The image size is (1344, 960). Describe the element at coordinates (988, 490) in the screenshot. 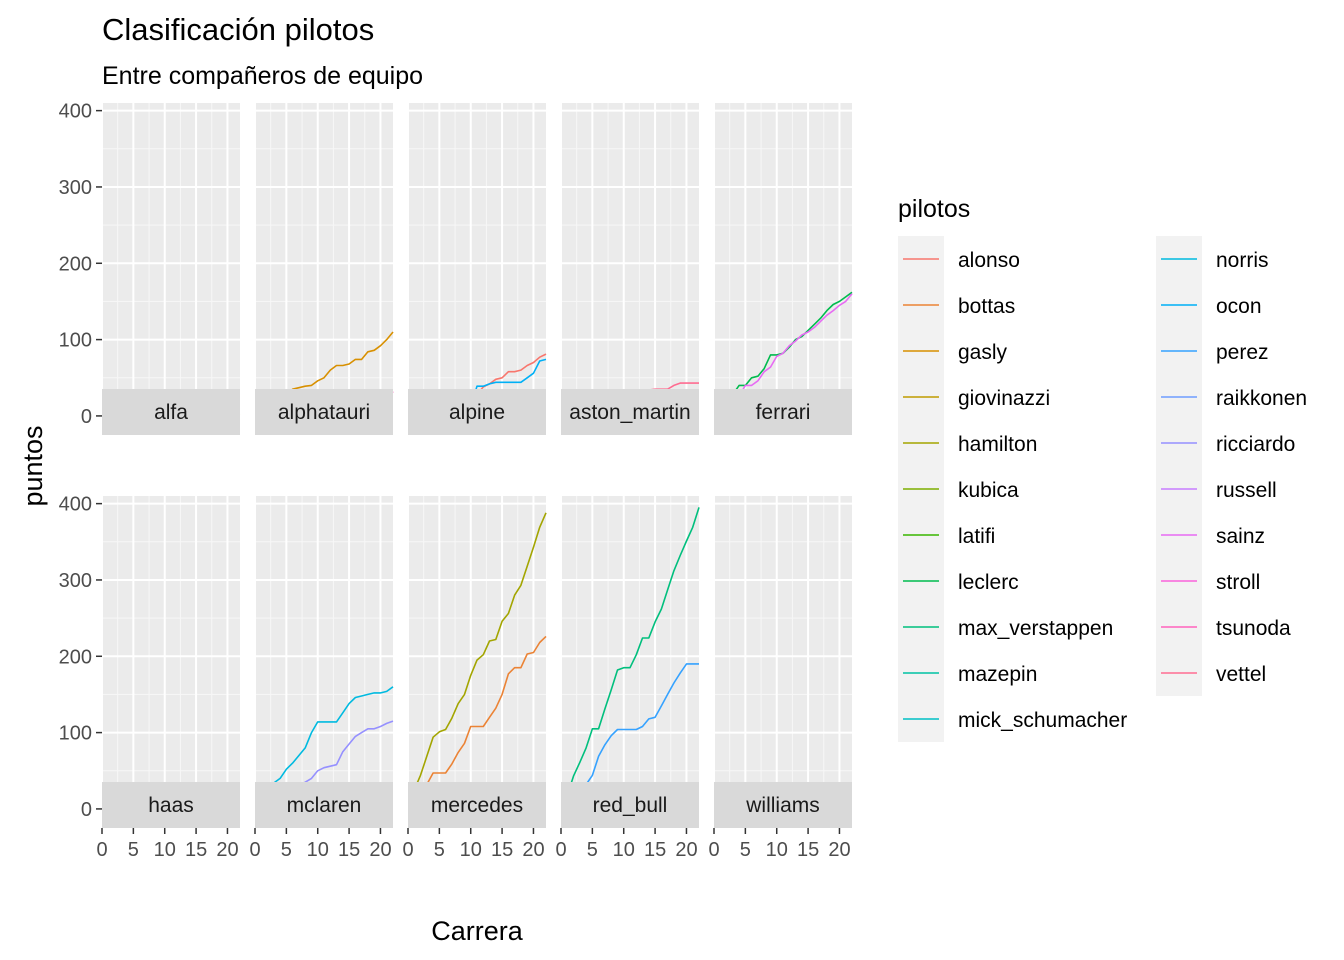

I see `legend-label: kubica` at that location.